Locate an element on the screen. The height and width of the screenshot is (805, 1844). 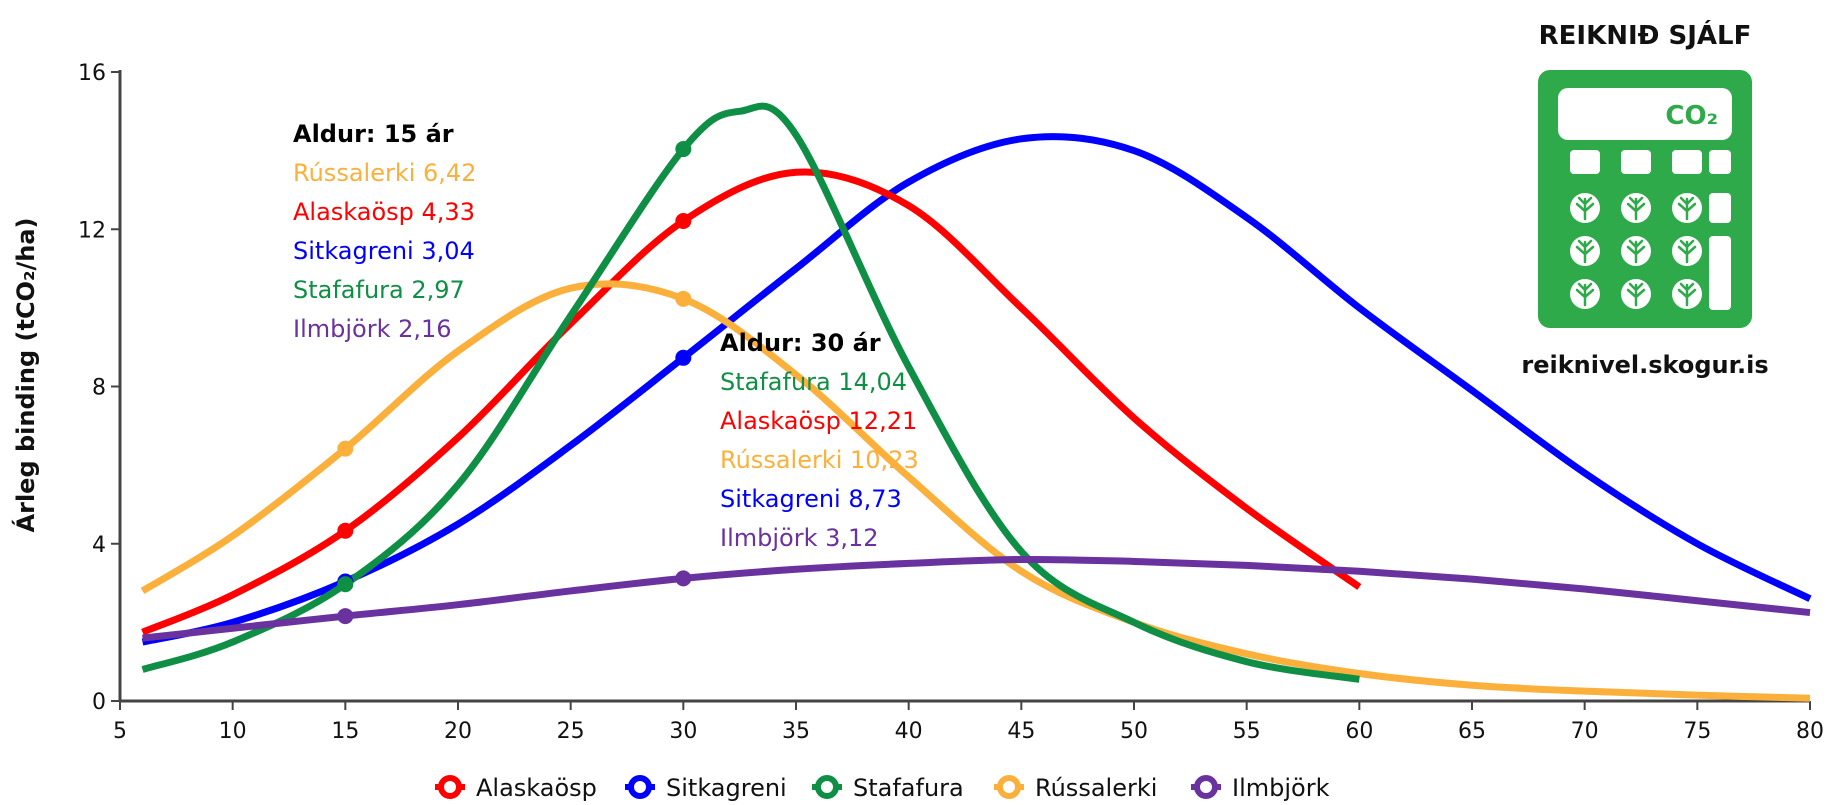
legend-item-ilmbjörk: Ilmbjörk is located at coordinates (1260, 788).